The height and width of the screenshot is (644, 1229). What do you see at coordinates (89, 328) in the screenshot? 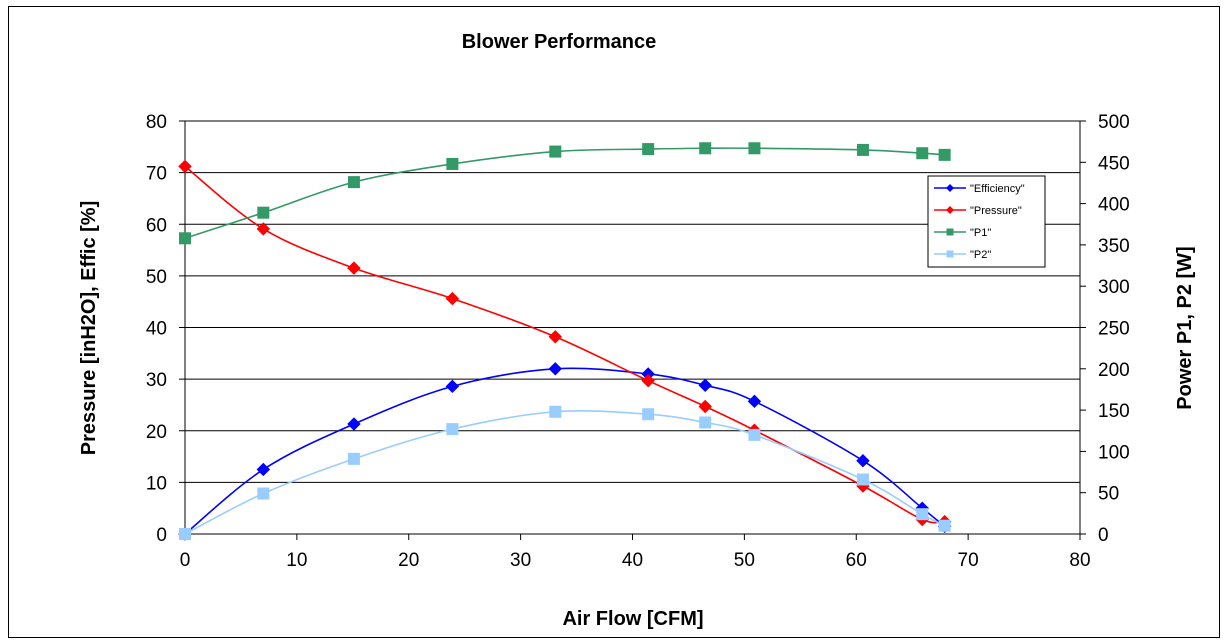
I see `y-axis-title: Pressure [inH2O], Effic [%]` at bounding box center [89, 328].